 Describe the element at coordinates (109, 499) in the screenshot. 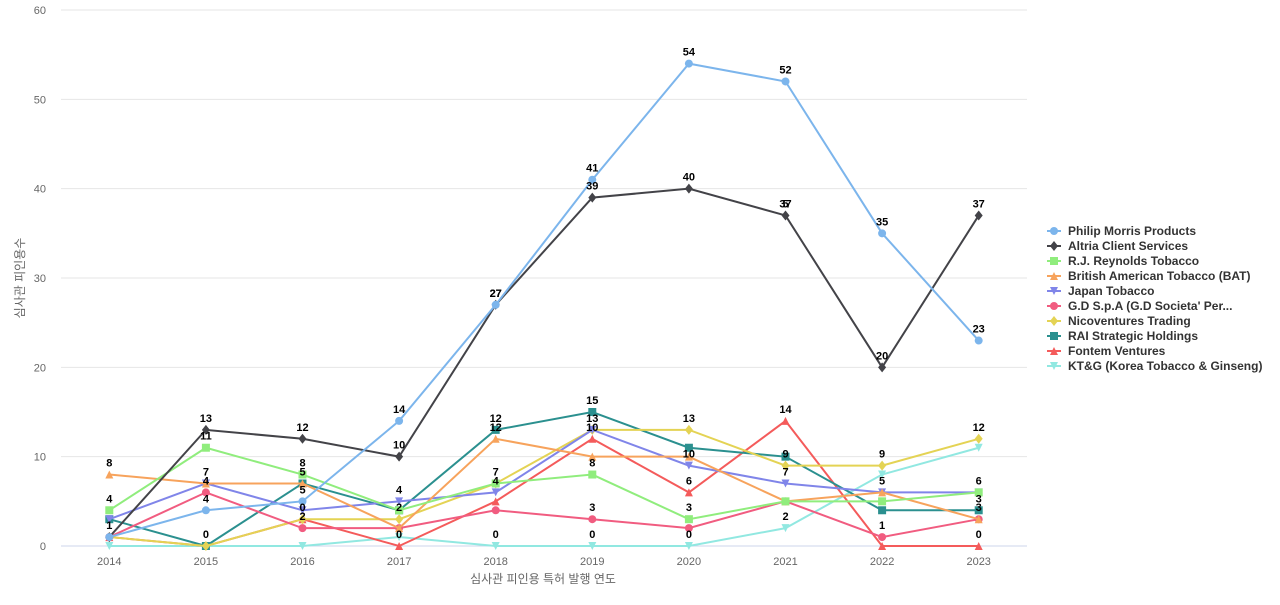

I see `data-label: 4` at that location.